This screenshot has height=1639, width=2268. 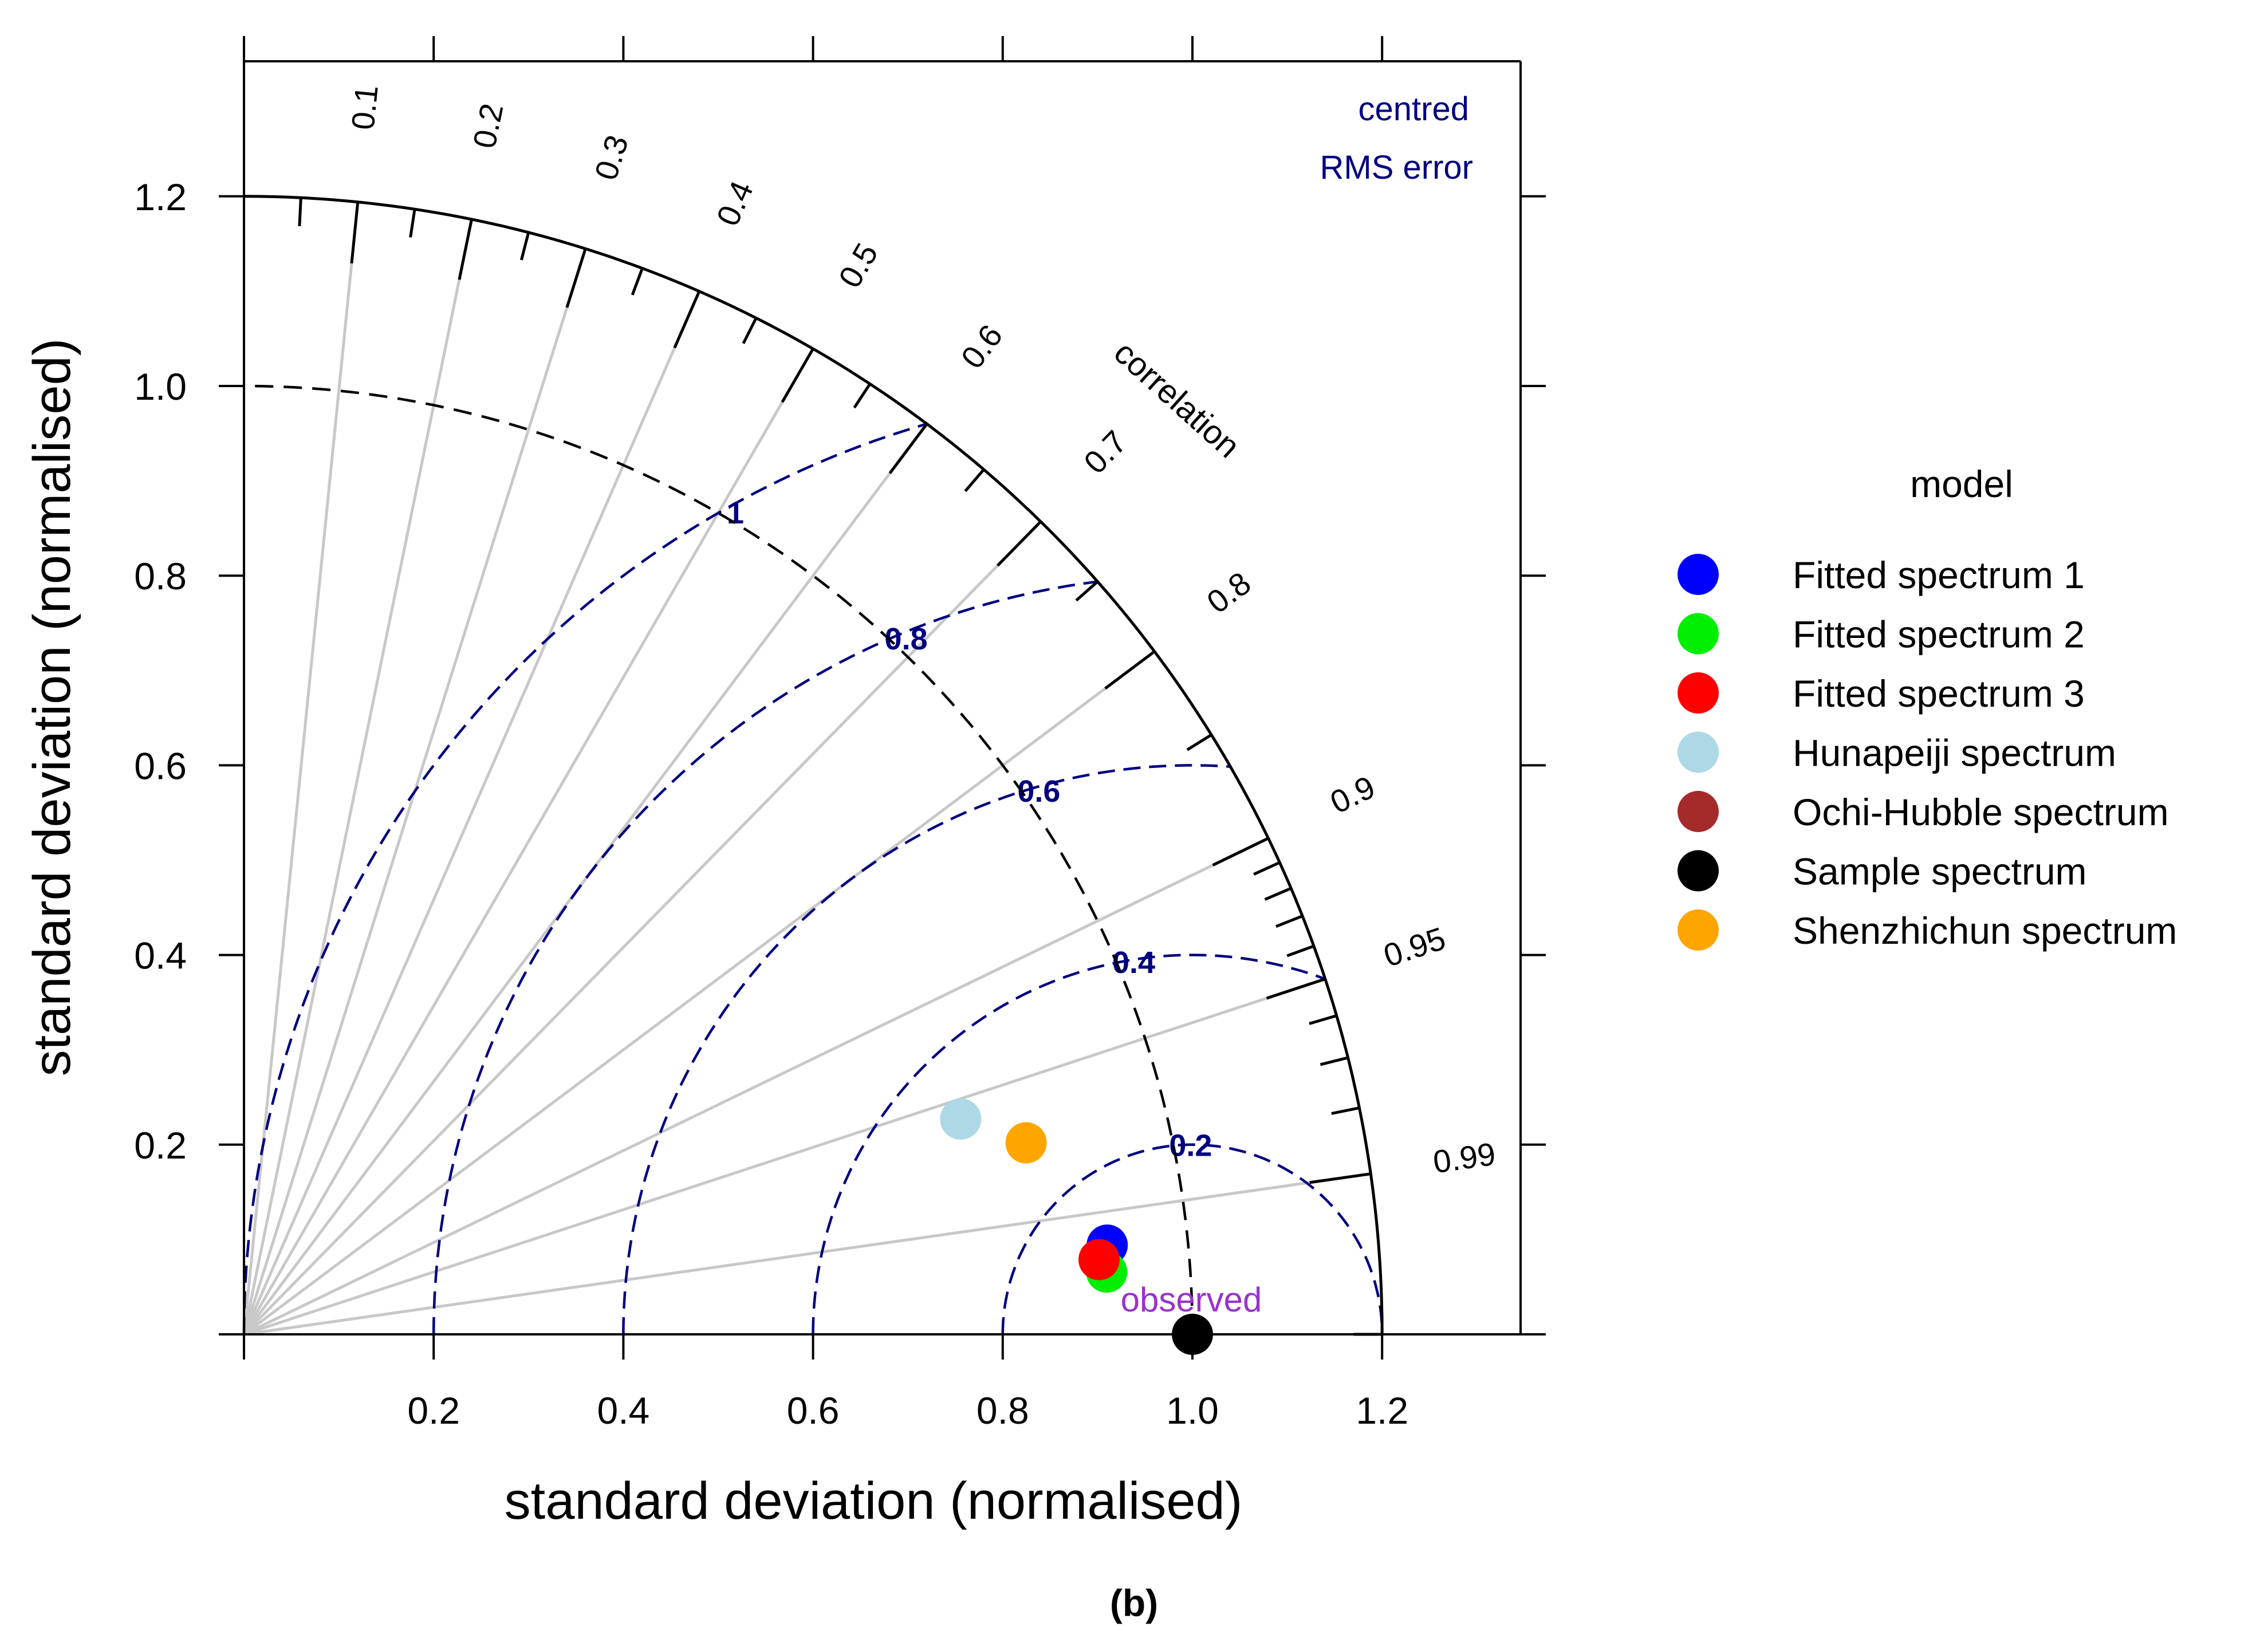 What do you see at coordinates (907, 639) in the screenshot?
I see `rms-contour-label: 0.8` at bounding box center [907, 639].